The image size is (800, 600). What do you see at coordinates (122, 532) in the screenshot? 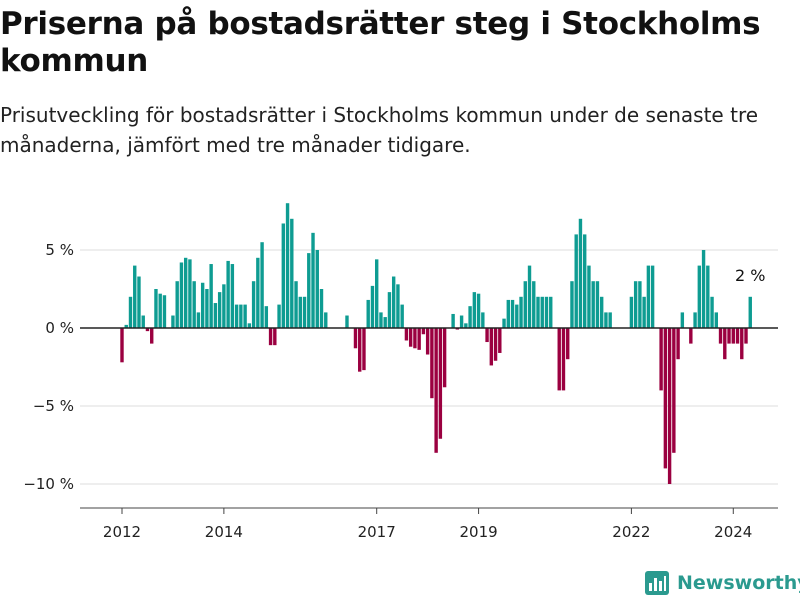
I see `x-tick-label: 2012` at bounding box center [122, 532].